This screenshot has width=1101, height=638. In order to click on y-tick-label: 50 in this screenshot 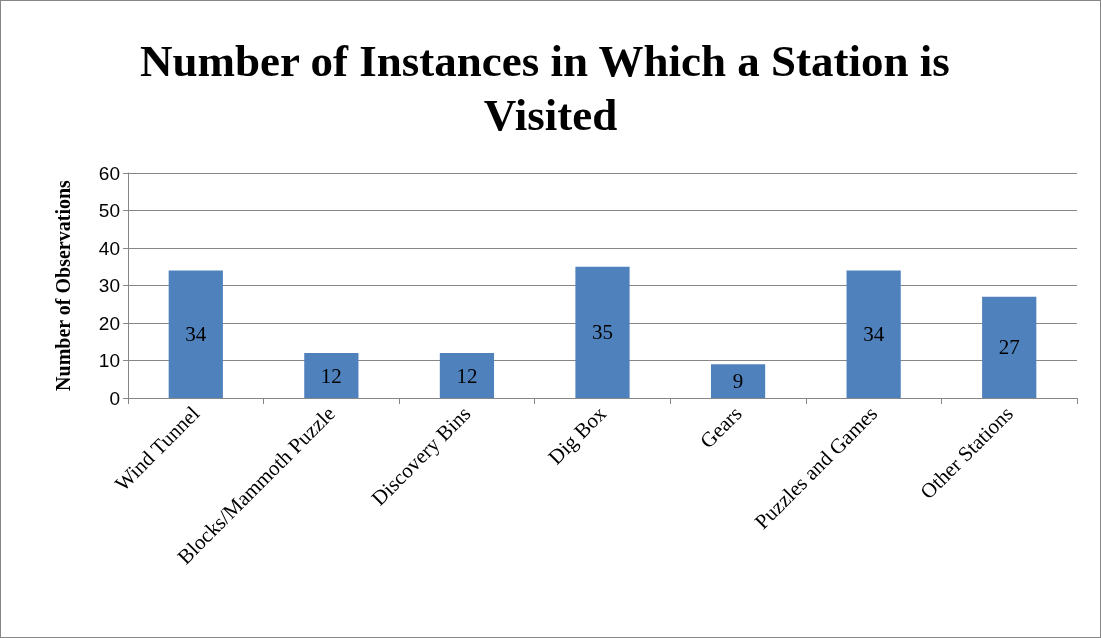, I will do `click(109, 210)`.